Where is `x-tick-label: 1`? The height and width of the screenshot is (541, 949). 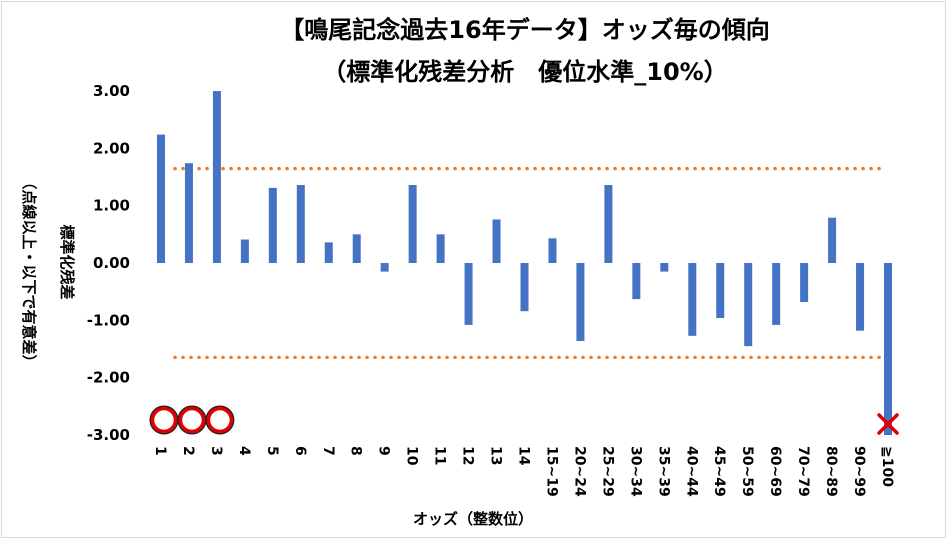 x-tick-label: 1 is located at coordinates (160, 451).